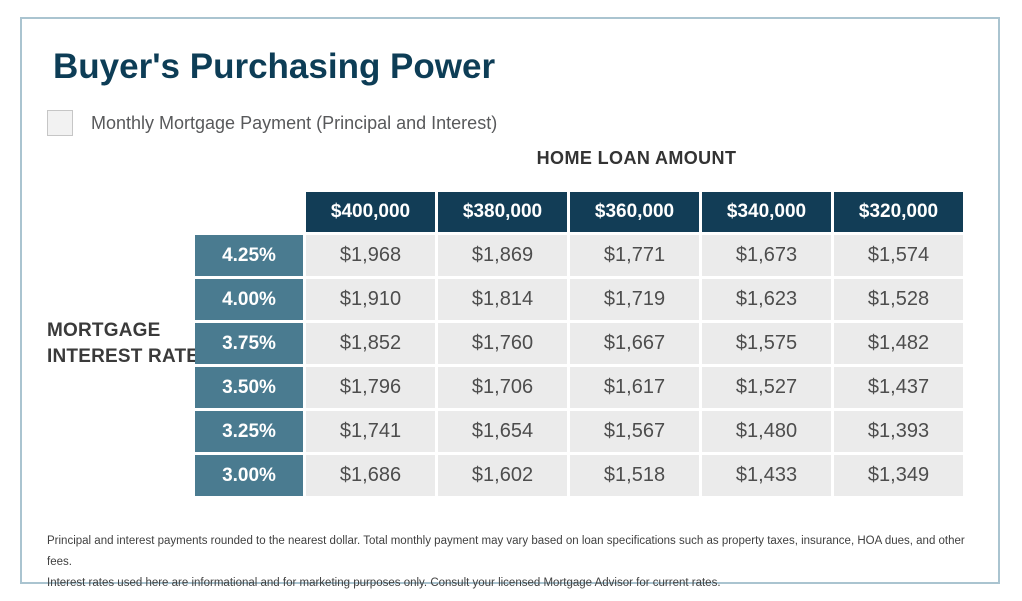 Image resolution: width=1022 pixels, height=601 pixels. Describe the element at coordinates (766, 255) in the screenshot. I see `payment-cell: $1,673` at that location.